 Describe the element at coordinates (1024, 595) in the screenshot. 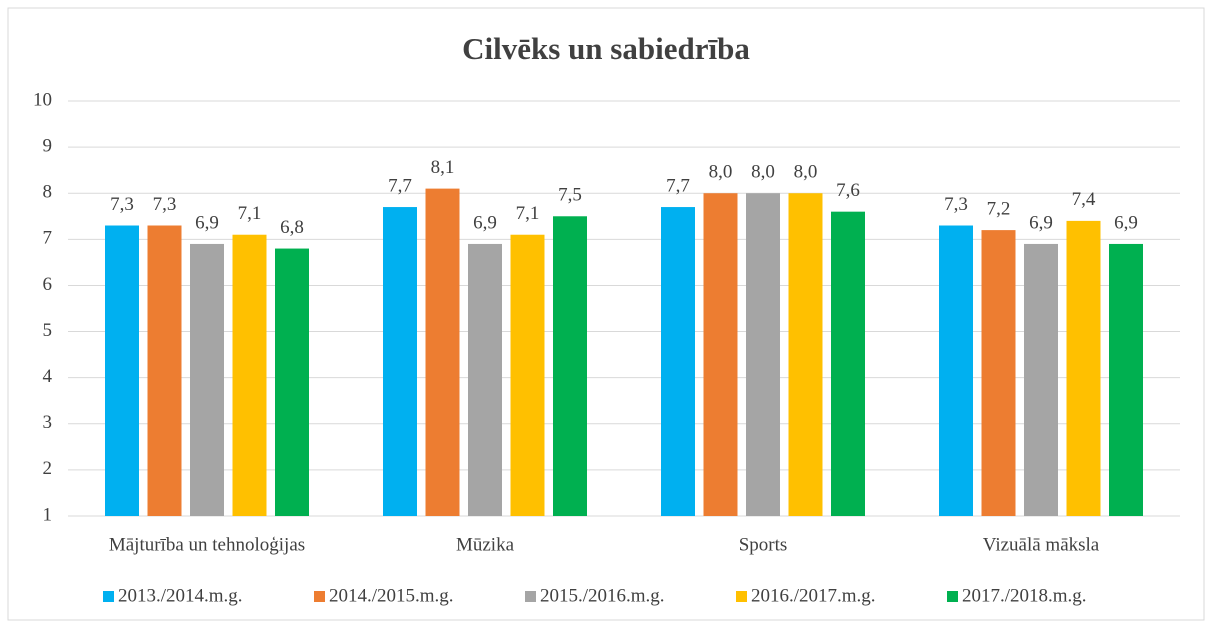

I see `legend-label: 2017./2018.m.g.` at that location.